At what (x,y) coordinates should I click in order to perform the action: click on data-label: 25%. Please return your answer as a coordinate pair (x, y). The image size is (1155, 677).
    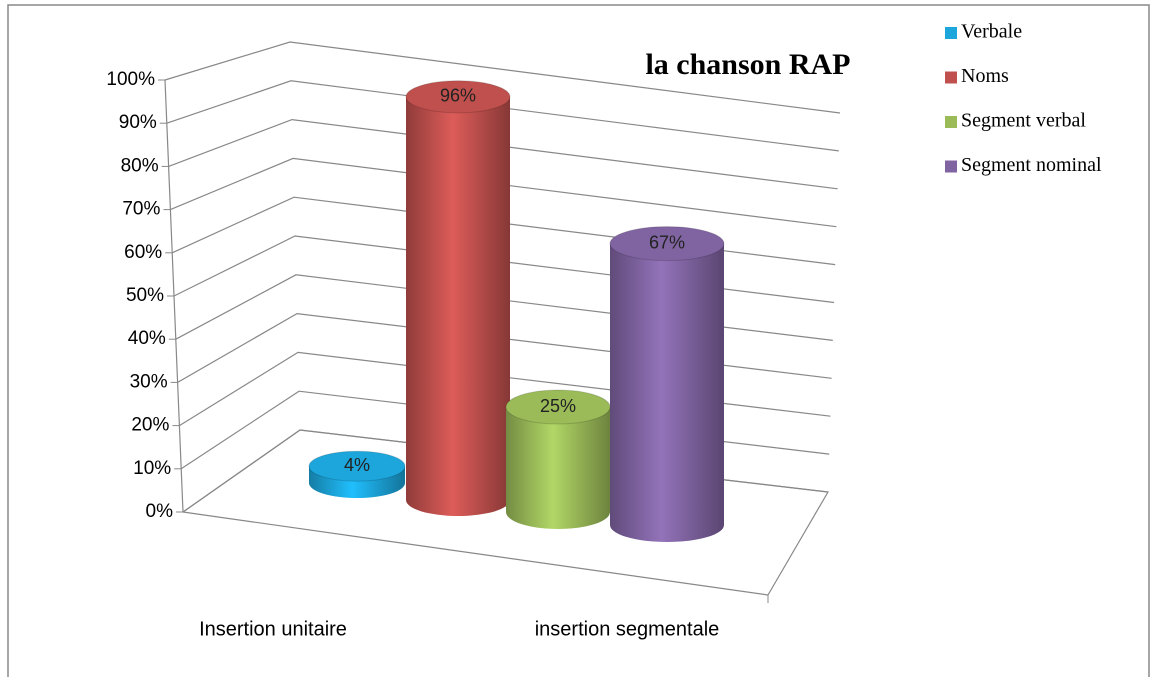
    Looking at the image, I should click on (558, 406).